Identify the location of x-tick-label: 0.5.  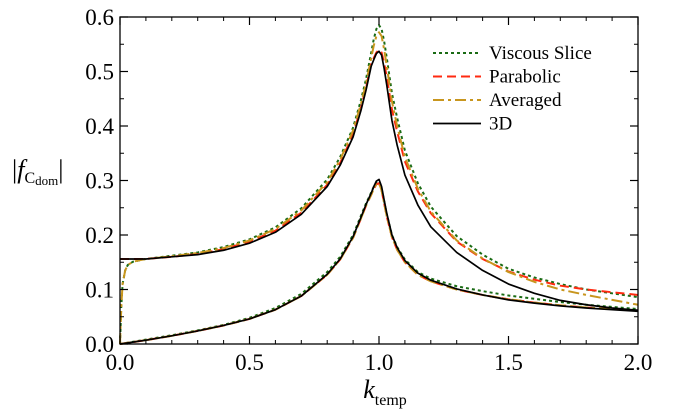
(249, 362).